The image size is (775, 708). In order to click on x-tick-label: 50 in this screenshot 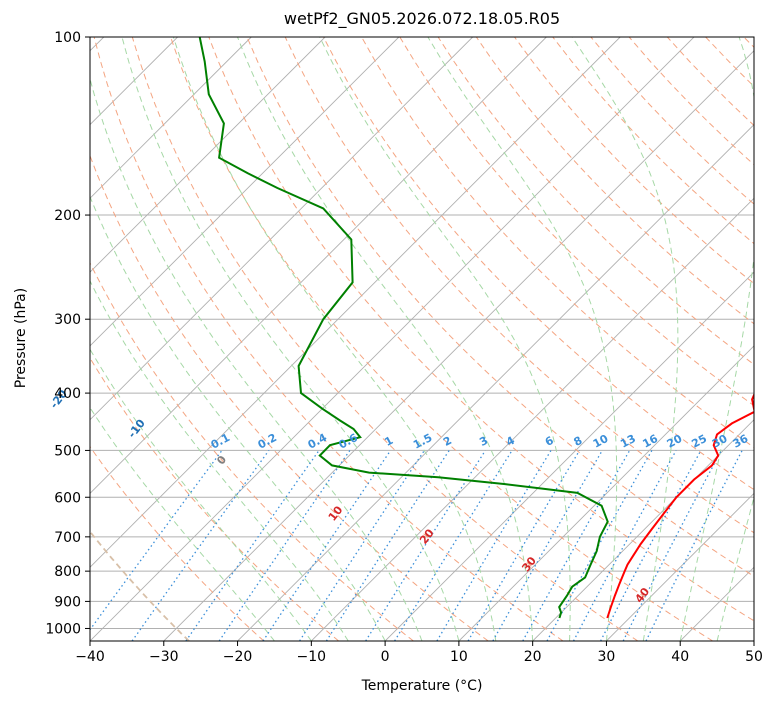, I will do `click(754, 657)`.